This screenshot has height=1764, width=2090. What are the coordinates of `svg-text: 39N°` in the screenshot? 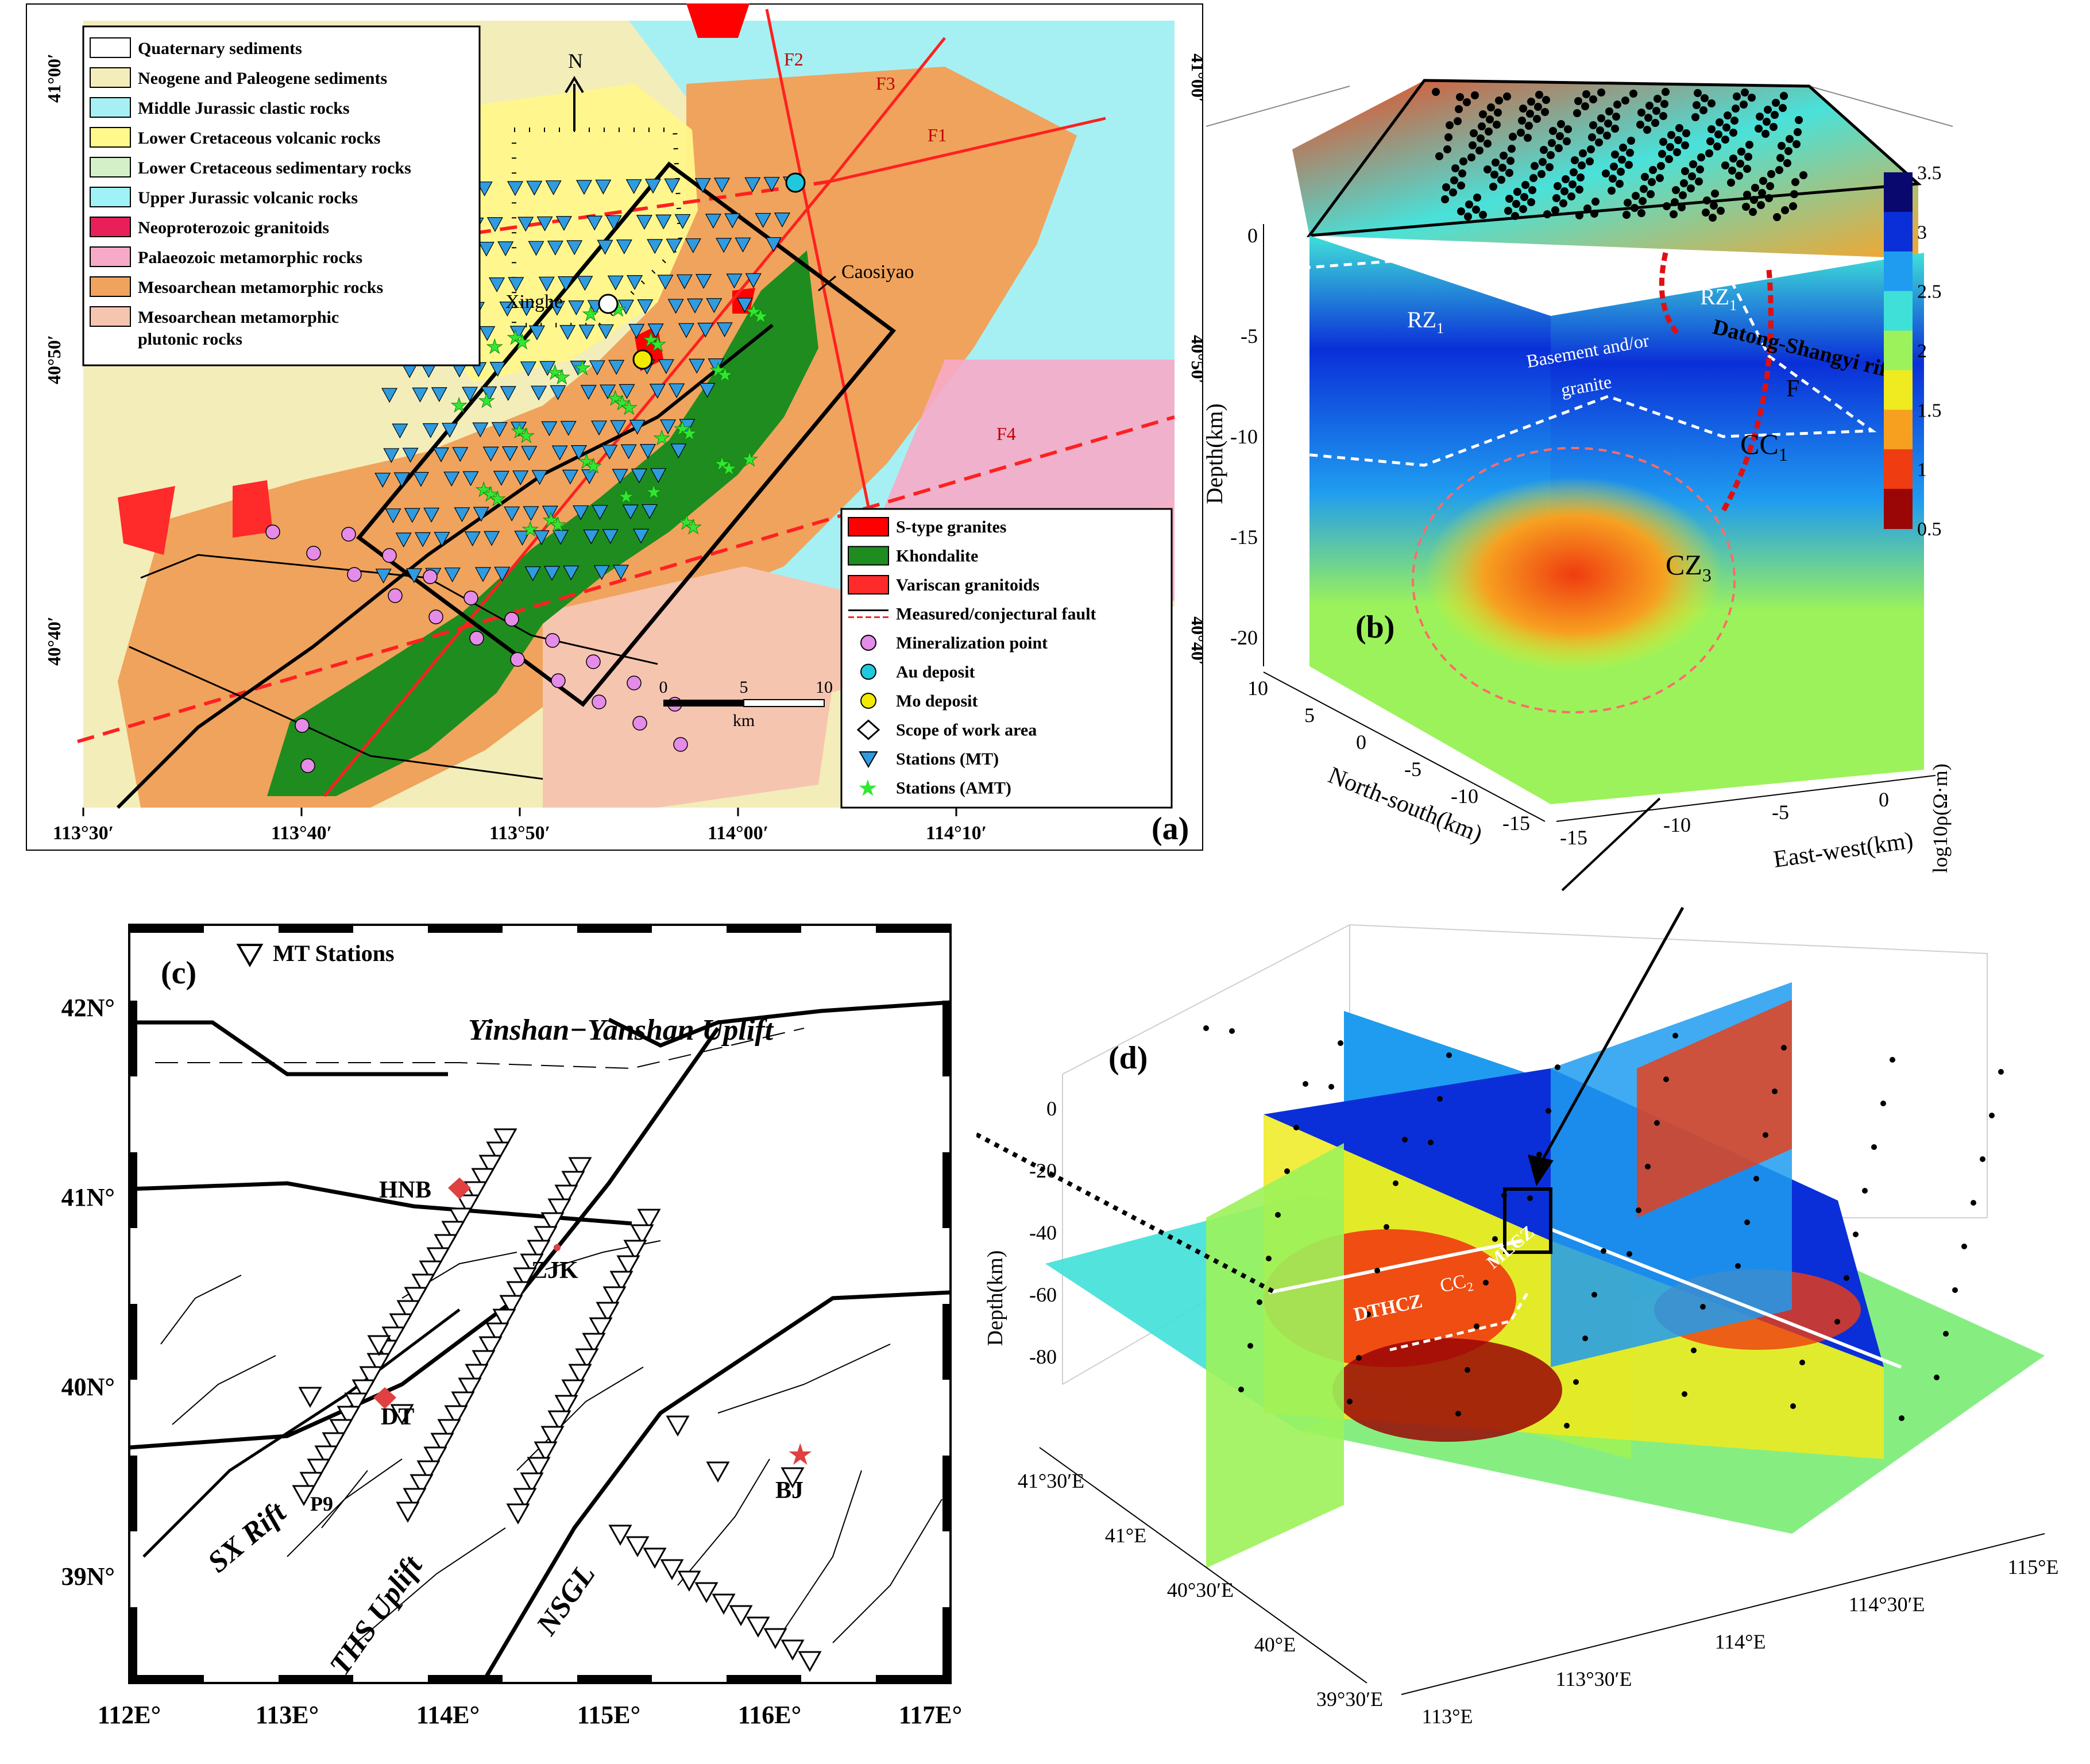 It's located at (88, 1576).